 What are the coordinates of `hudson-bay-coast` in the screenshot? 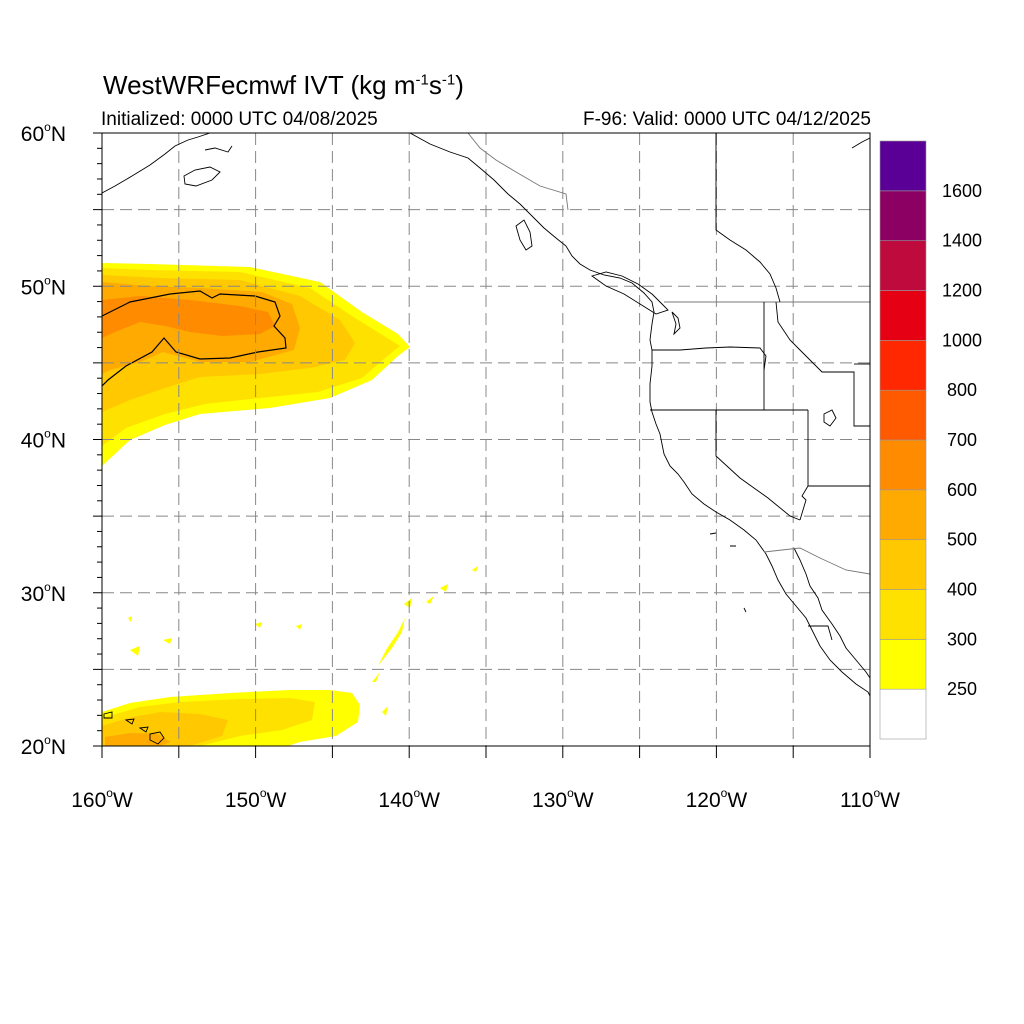 It's located at (860, 143).